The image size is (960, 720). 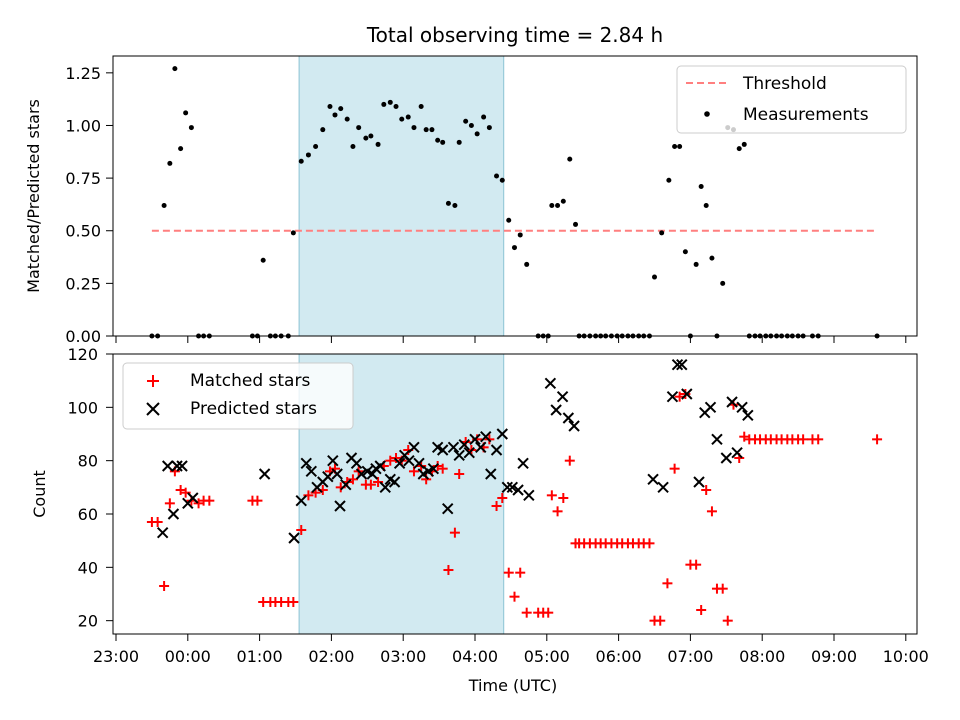 What do you see at coordinates (690, 656) in the screenshot?
I see `x-tick-label: 07:00` at bounding box center [690, 656].